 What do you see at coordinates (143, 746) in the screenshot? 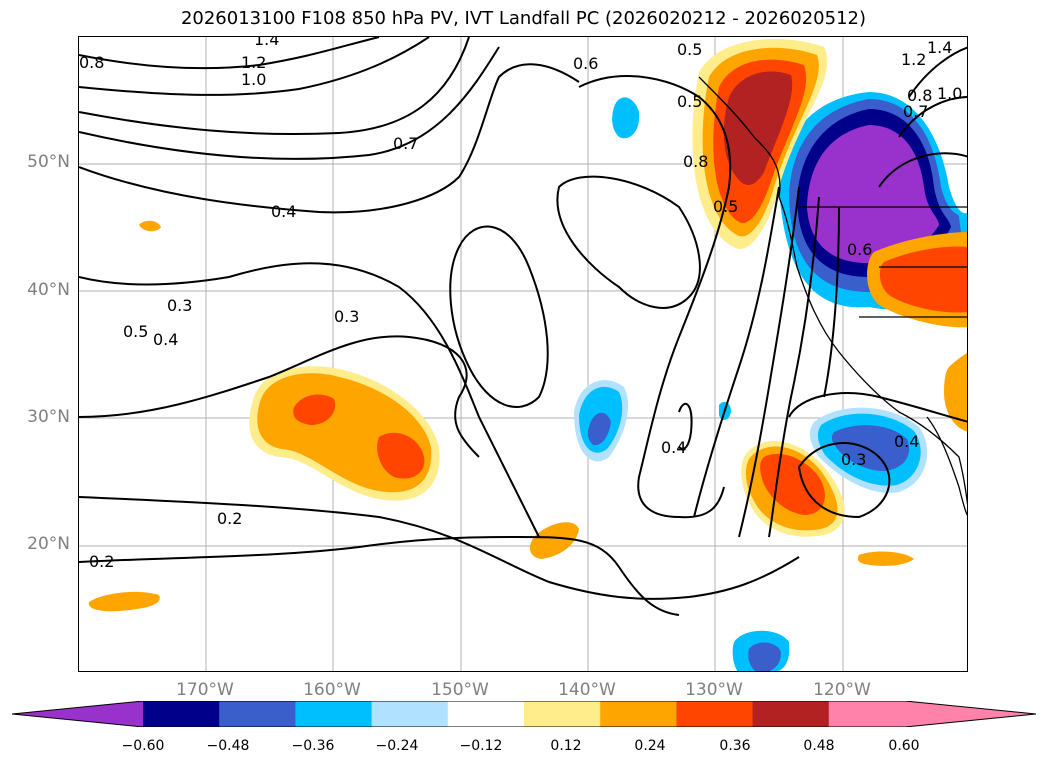
I see `colorbar-tick: −0.60` at bounding box center [143, 746].